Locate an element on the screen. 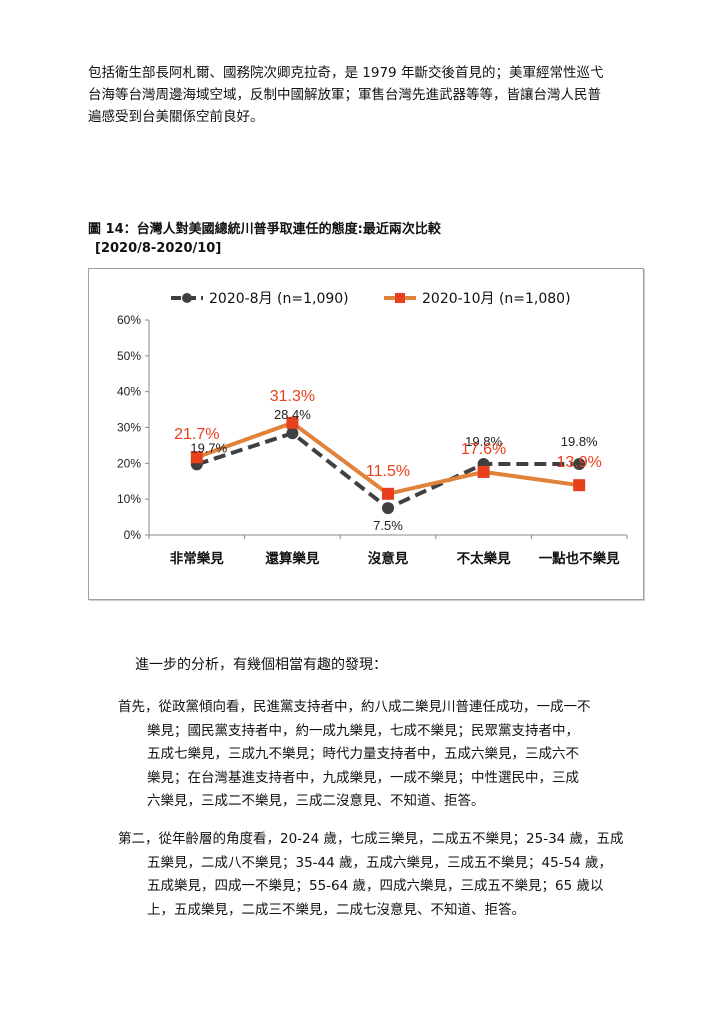  data-label-oct: 21.7% is located at coordinates (196, 434).